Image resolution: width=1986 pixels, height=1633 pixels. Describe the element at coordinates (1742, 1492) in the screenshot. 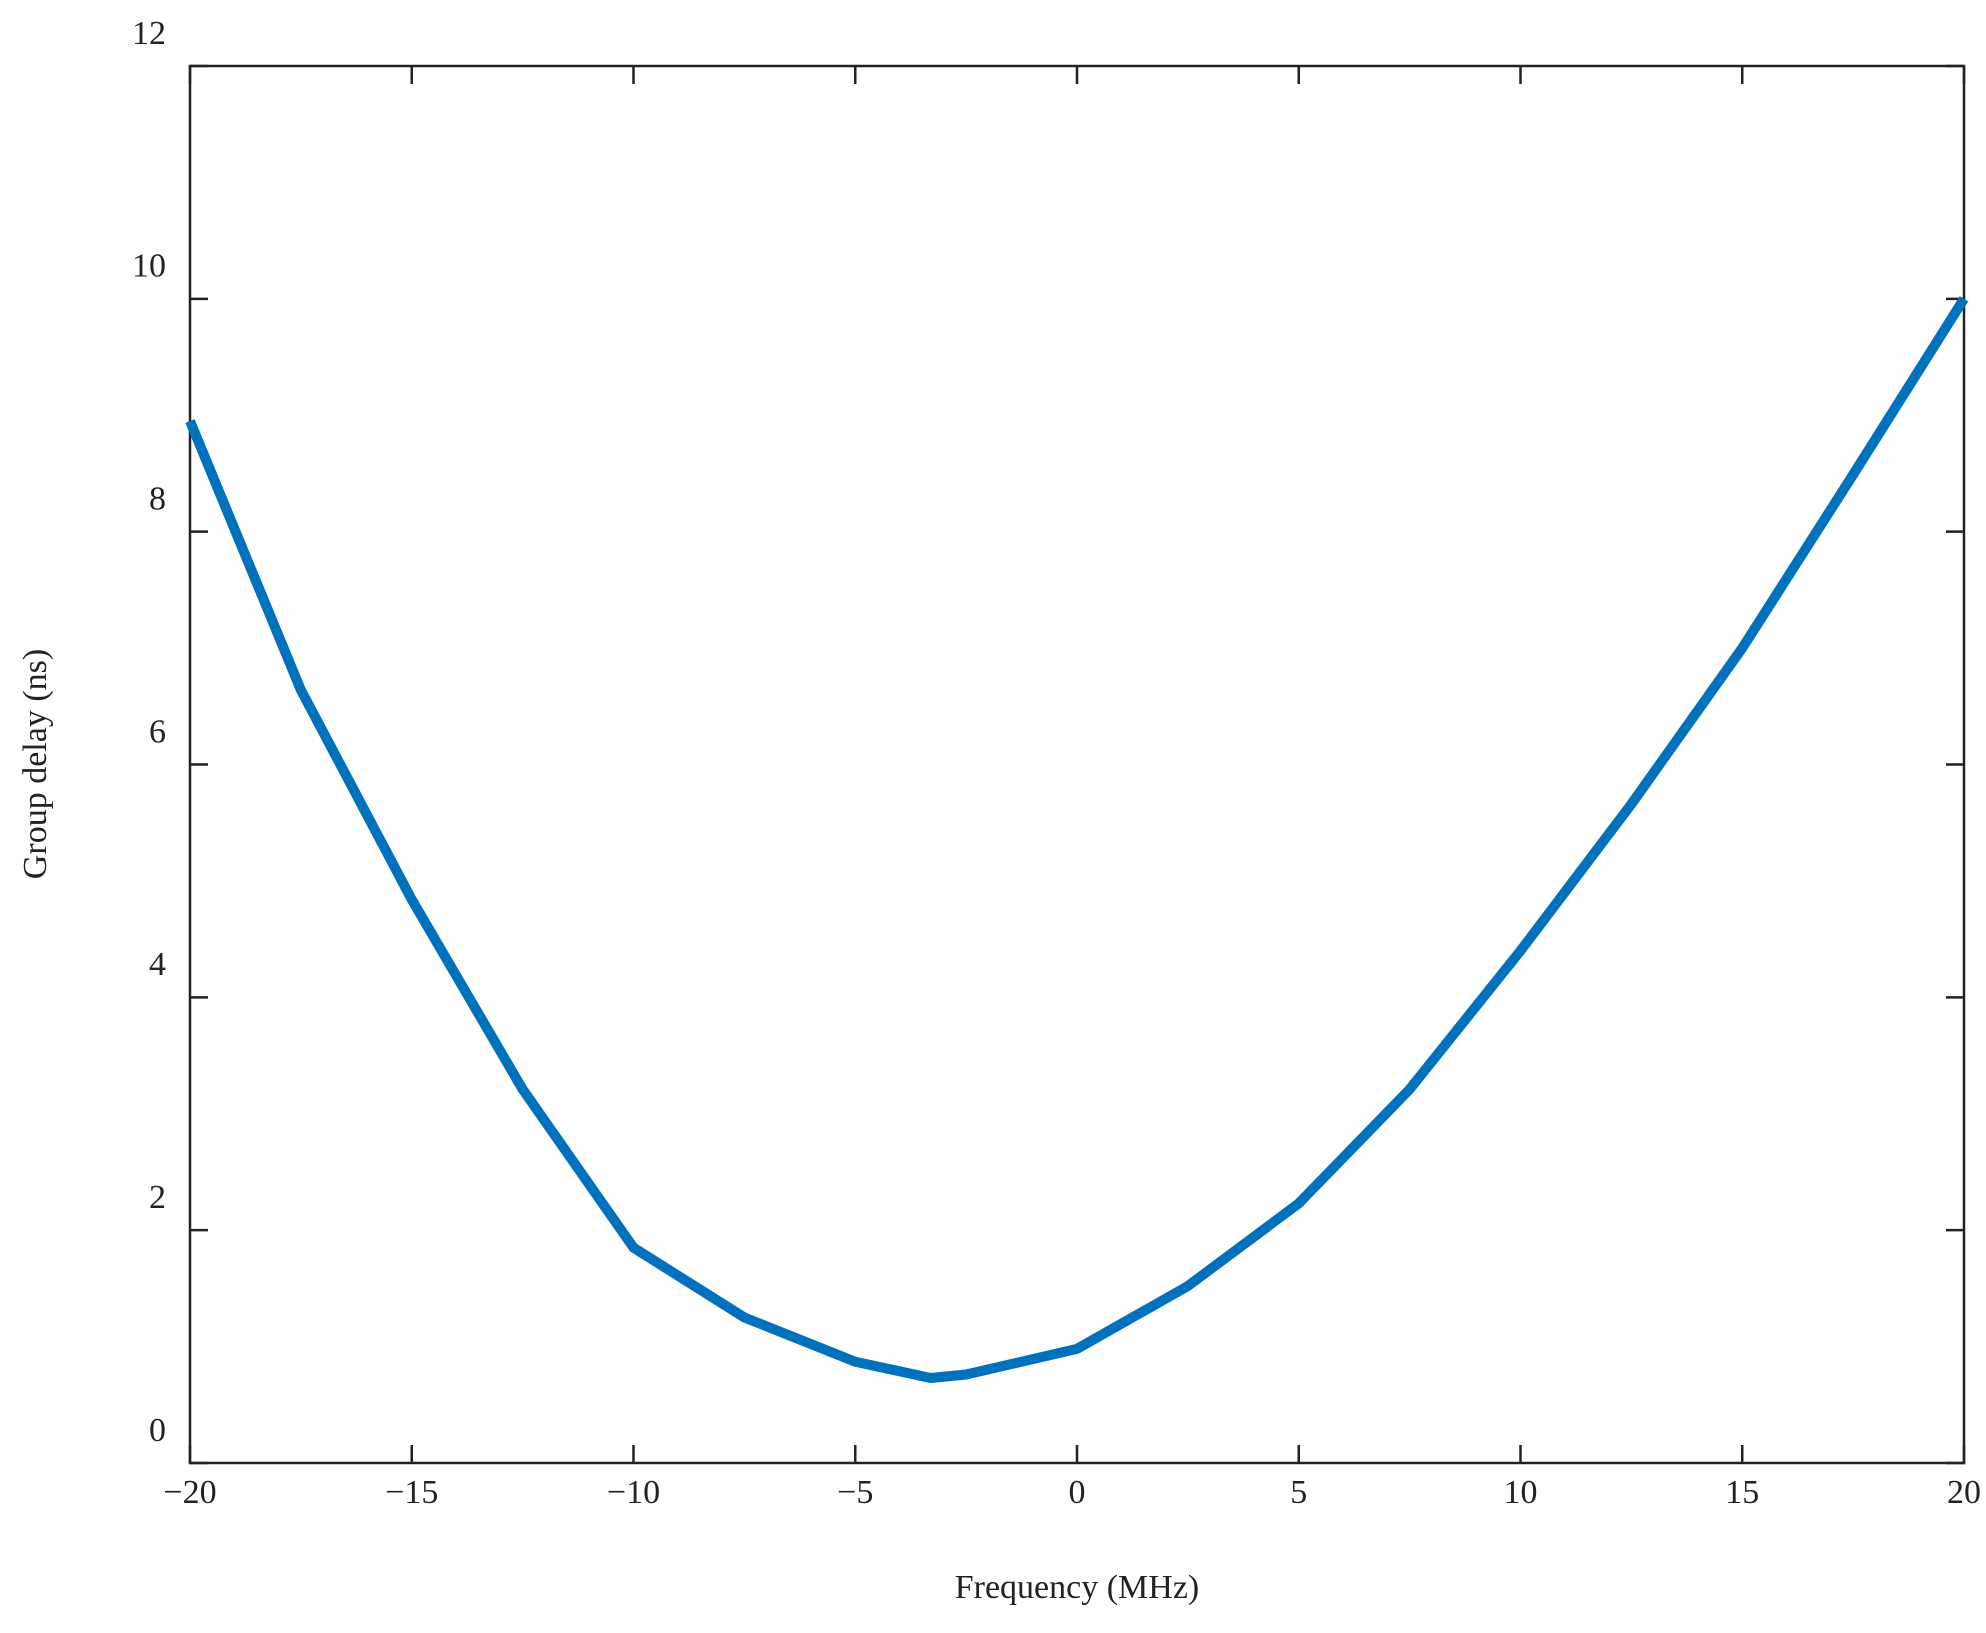

I see `x-tick-label: 15` at that location.